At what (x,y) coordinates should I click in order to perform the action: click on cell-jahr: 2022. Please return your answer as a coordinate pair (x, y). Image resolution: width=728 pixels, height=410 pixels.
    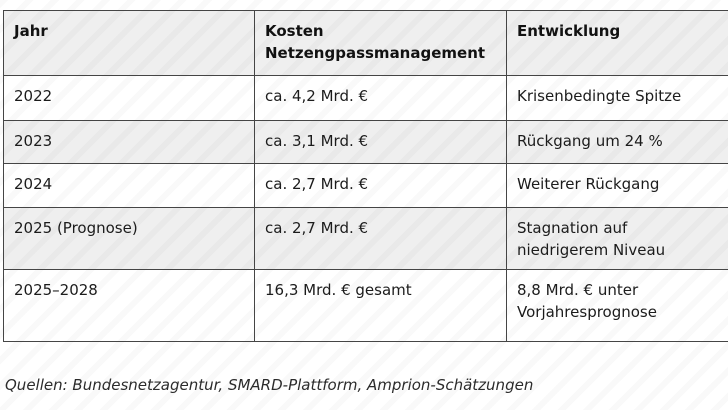
    Looking at the image, I should click on (129, 98).